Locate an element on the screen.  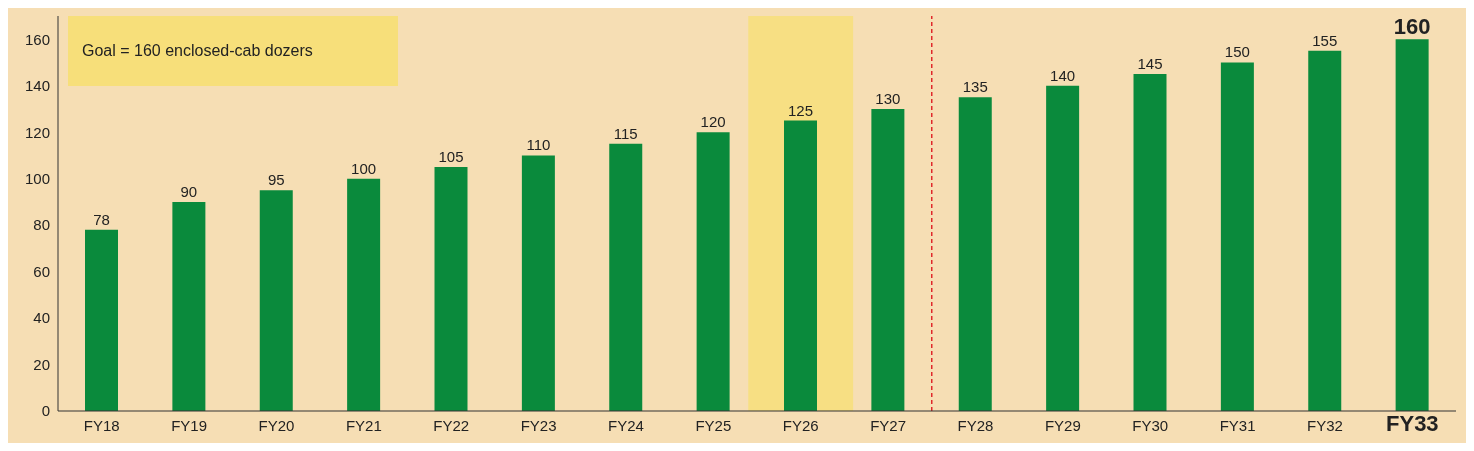
data-label: 125 is located at coordinates (800, 110).